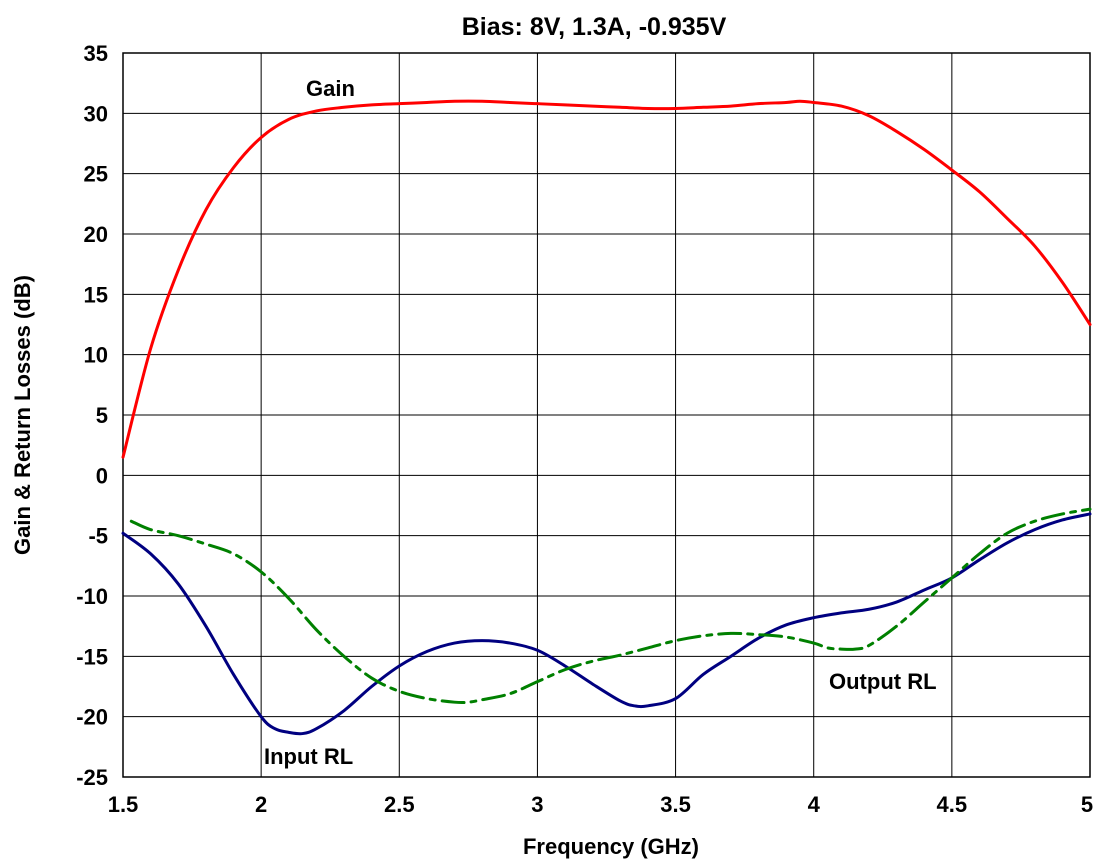 The width and height of the screenshot is (1101, 864). What do you see at coordinates (96, 174) in the screenshot?
I see `y-tick-label: 25` at bounding box center [96, 174].